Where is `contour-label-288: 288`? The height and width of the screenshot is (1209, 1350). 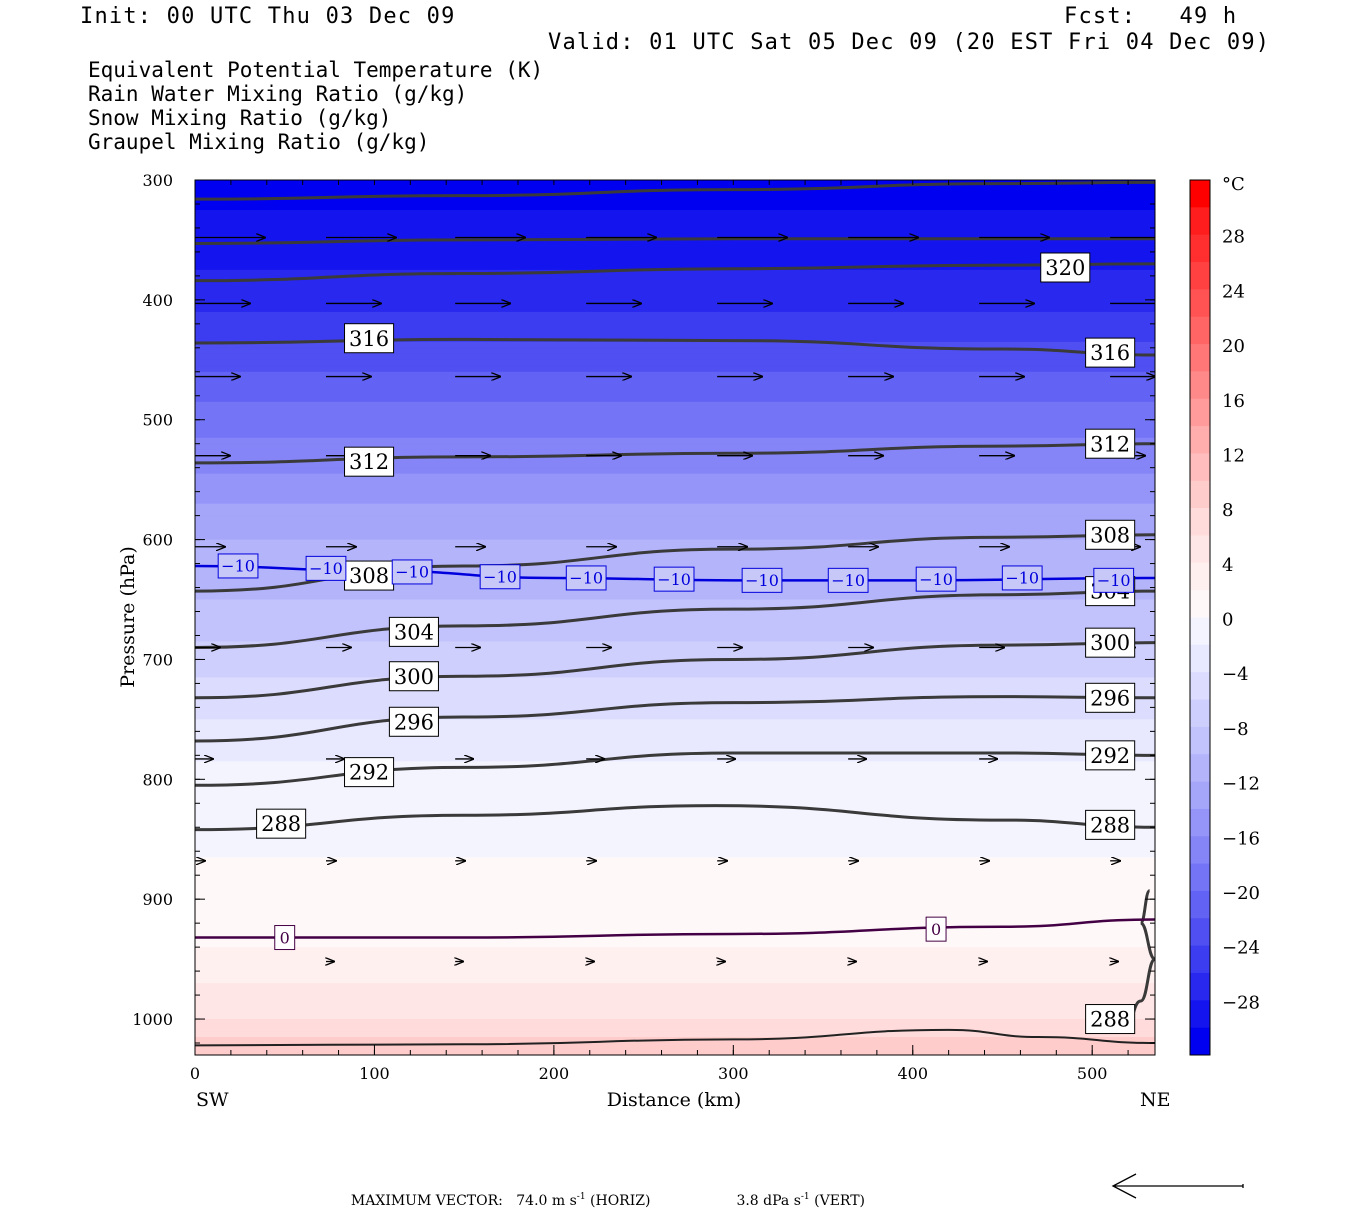 contour-label-288: 288 is located at coordinates (1110, 825).